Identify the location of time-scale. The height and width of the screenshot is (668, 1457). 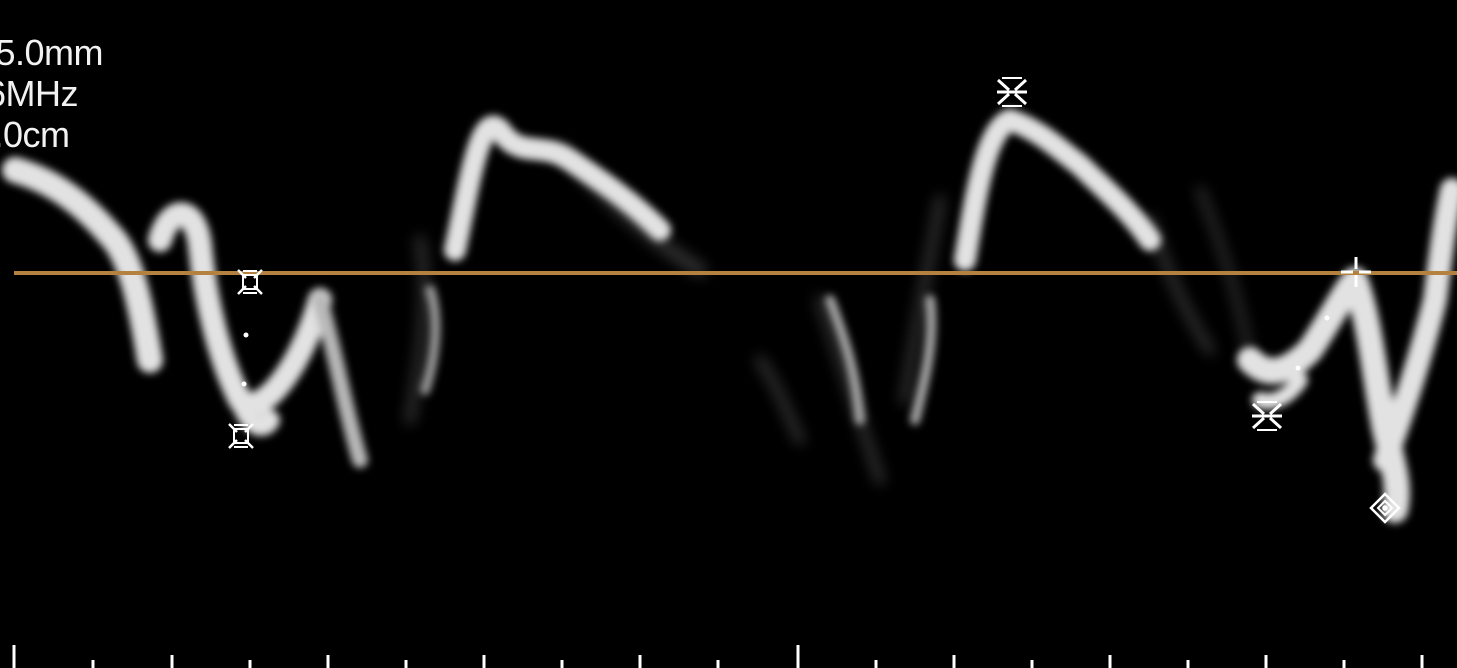
(718, 656).